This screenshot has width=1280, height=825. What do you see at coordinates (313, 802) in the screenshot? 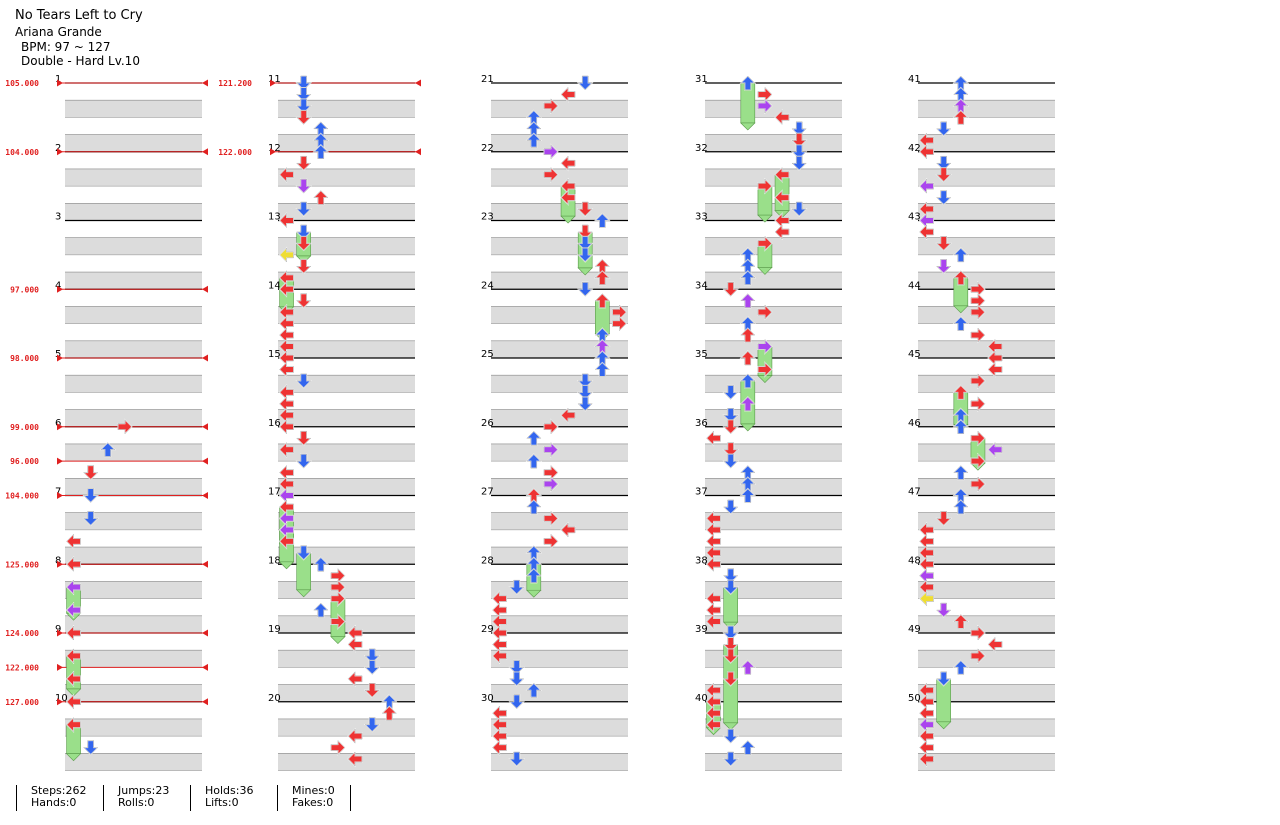
I see `stat-fakes: Fakes:0` at bounding box center [313, 802].